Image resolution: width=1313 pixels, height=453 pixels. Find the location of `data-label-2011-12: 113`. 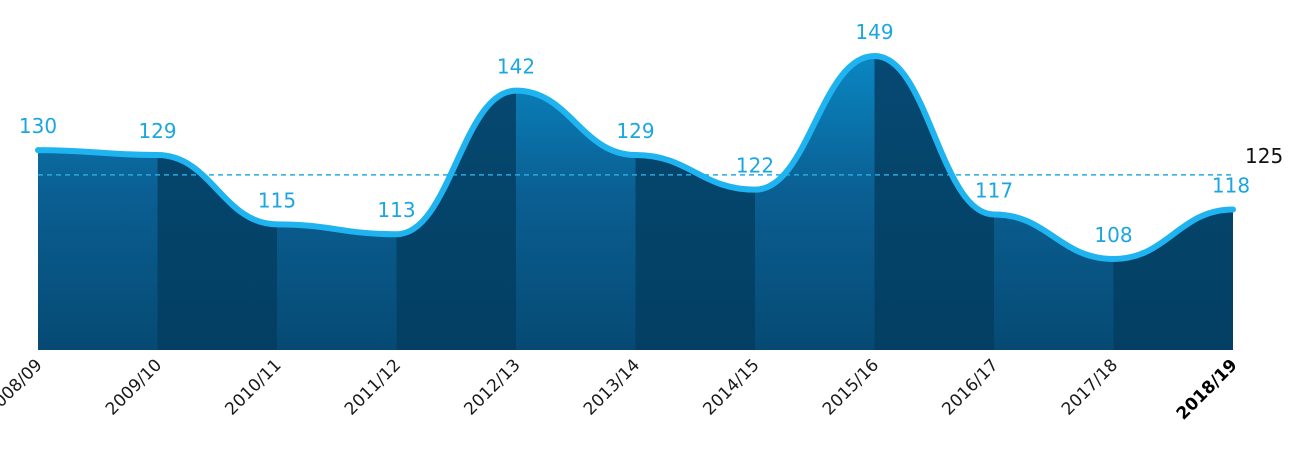

data-label-2011-12: 113 is located at coordinates (396, 210).